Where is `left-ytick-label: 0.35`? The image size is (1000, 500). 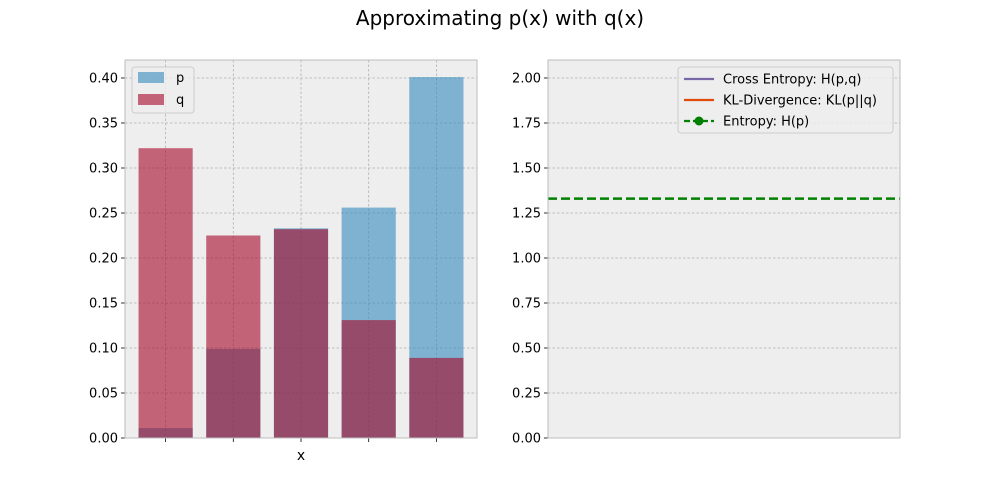
left-ytick-label: 0.35 is located at coordinates (103, 124).